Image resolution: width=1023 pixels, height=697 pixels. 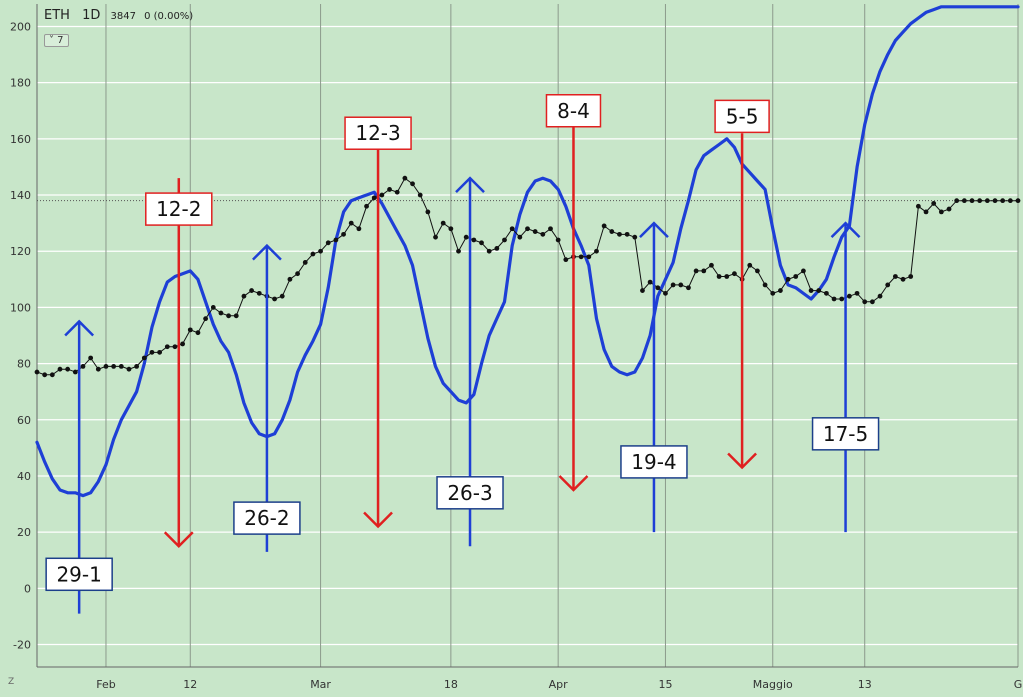 I want to click on x-tick-label: 18, so click(x=451, y=684).